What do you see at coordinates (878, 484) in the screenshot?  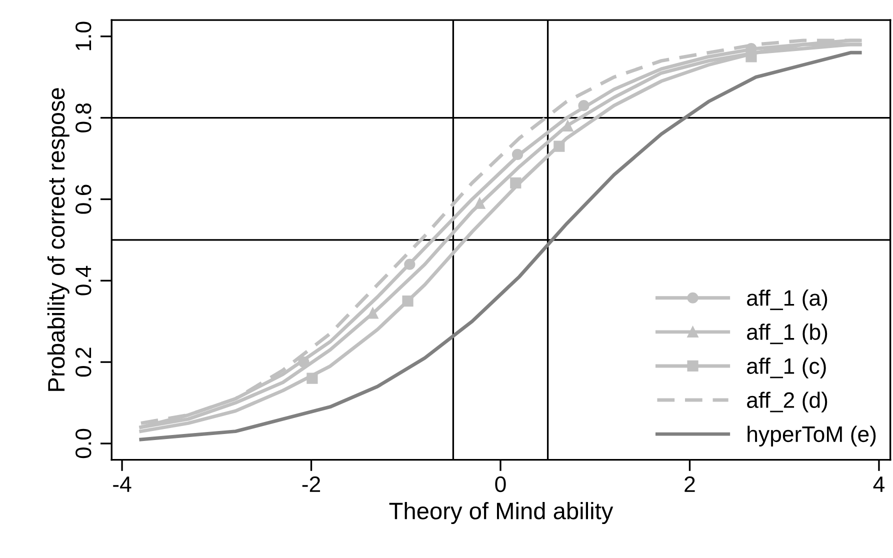 I see `x-tick-label: 4` at bounding box center [878, 484].